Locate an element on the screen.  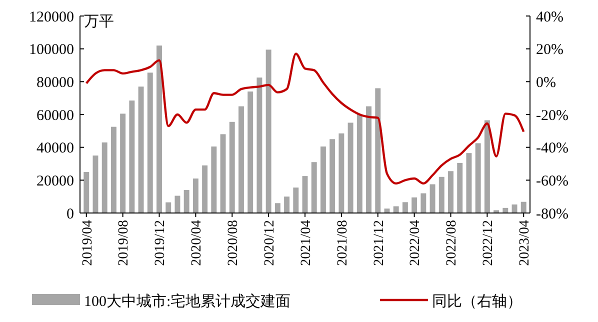
y2-tick-label: -80% is located at coordinates (552, 214).